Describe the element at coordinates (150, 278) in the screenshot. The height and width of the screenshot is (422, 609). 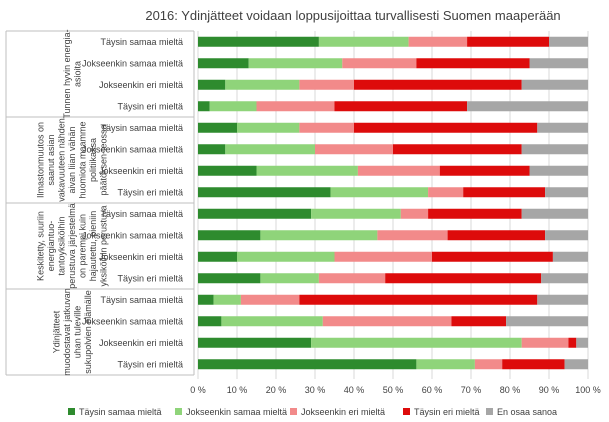
I see `category-label: Täysin eri mieltä` at that location.